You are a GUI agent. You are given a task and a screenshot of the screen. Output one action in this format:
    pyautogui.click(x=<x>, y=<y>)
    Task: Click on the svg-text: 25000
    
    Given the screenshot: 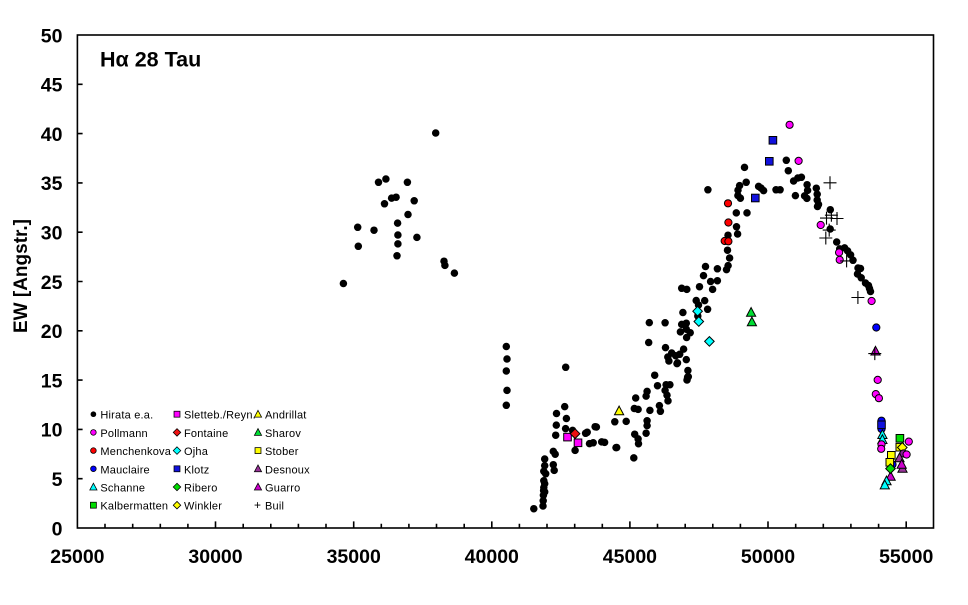 What is the action you would take?
    pyautogui.click(x=77, y=557)
    